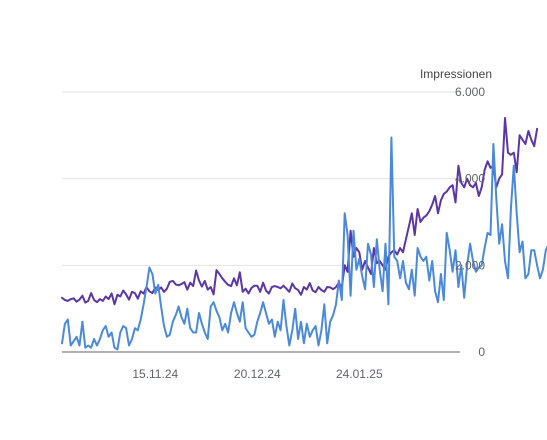 This screenshot has width=547, height=440. Describe the element at coordinates (470, 92) in the screenshot. I see `y-tick-label: 6.000` at that location.